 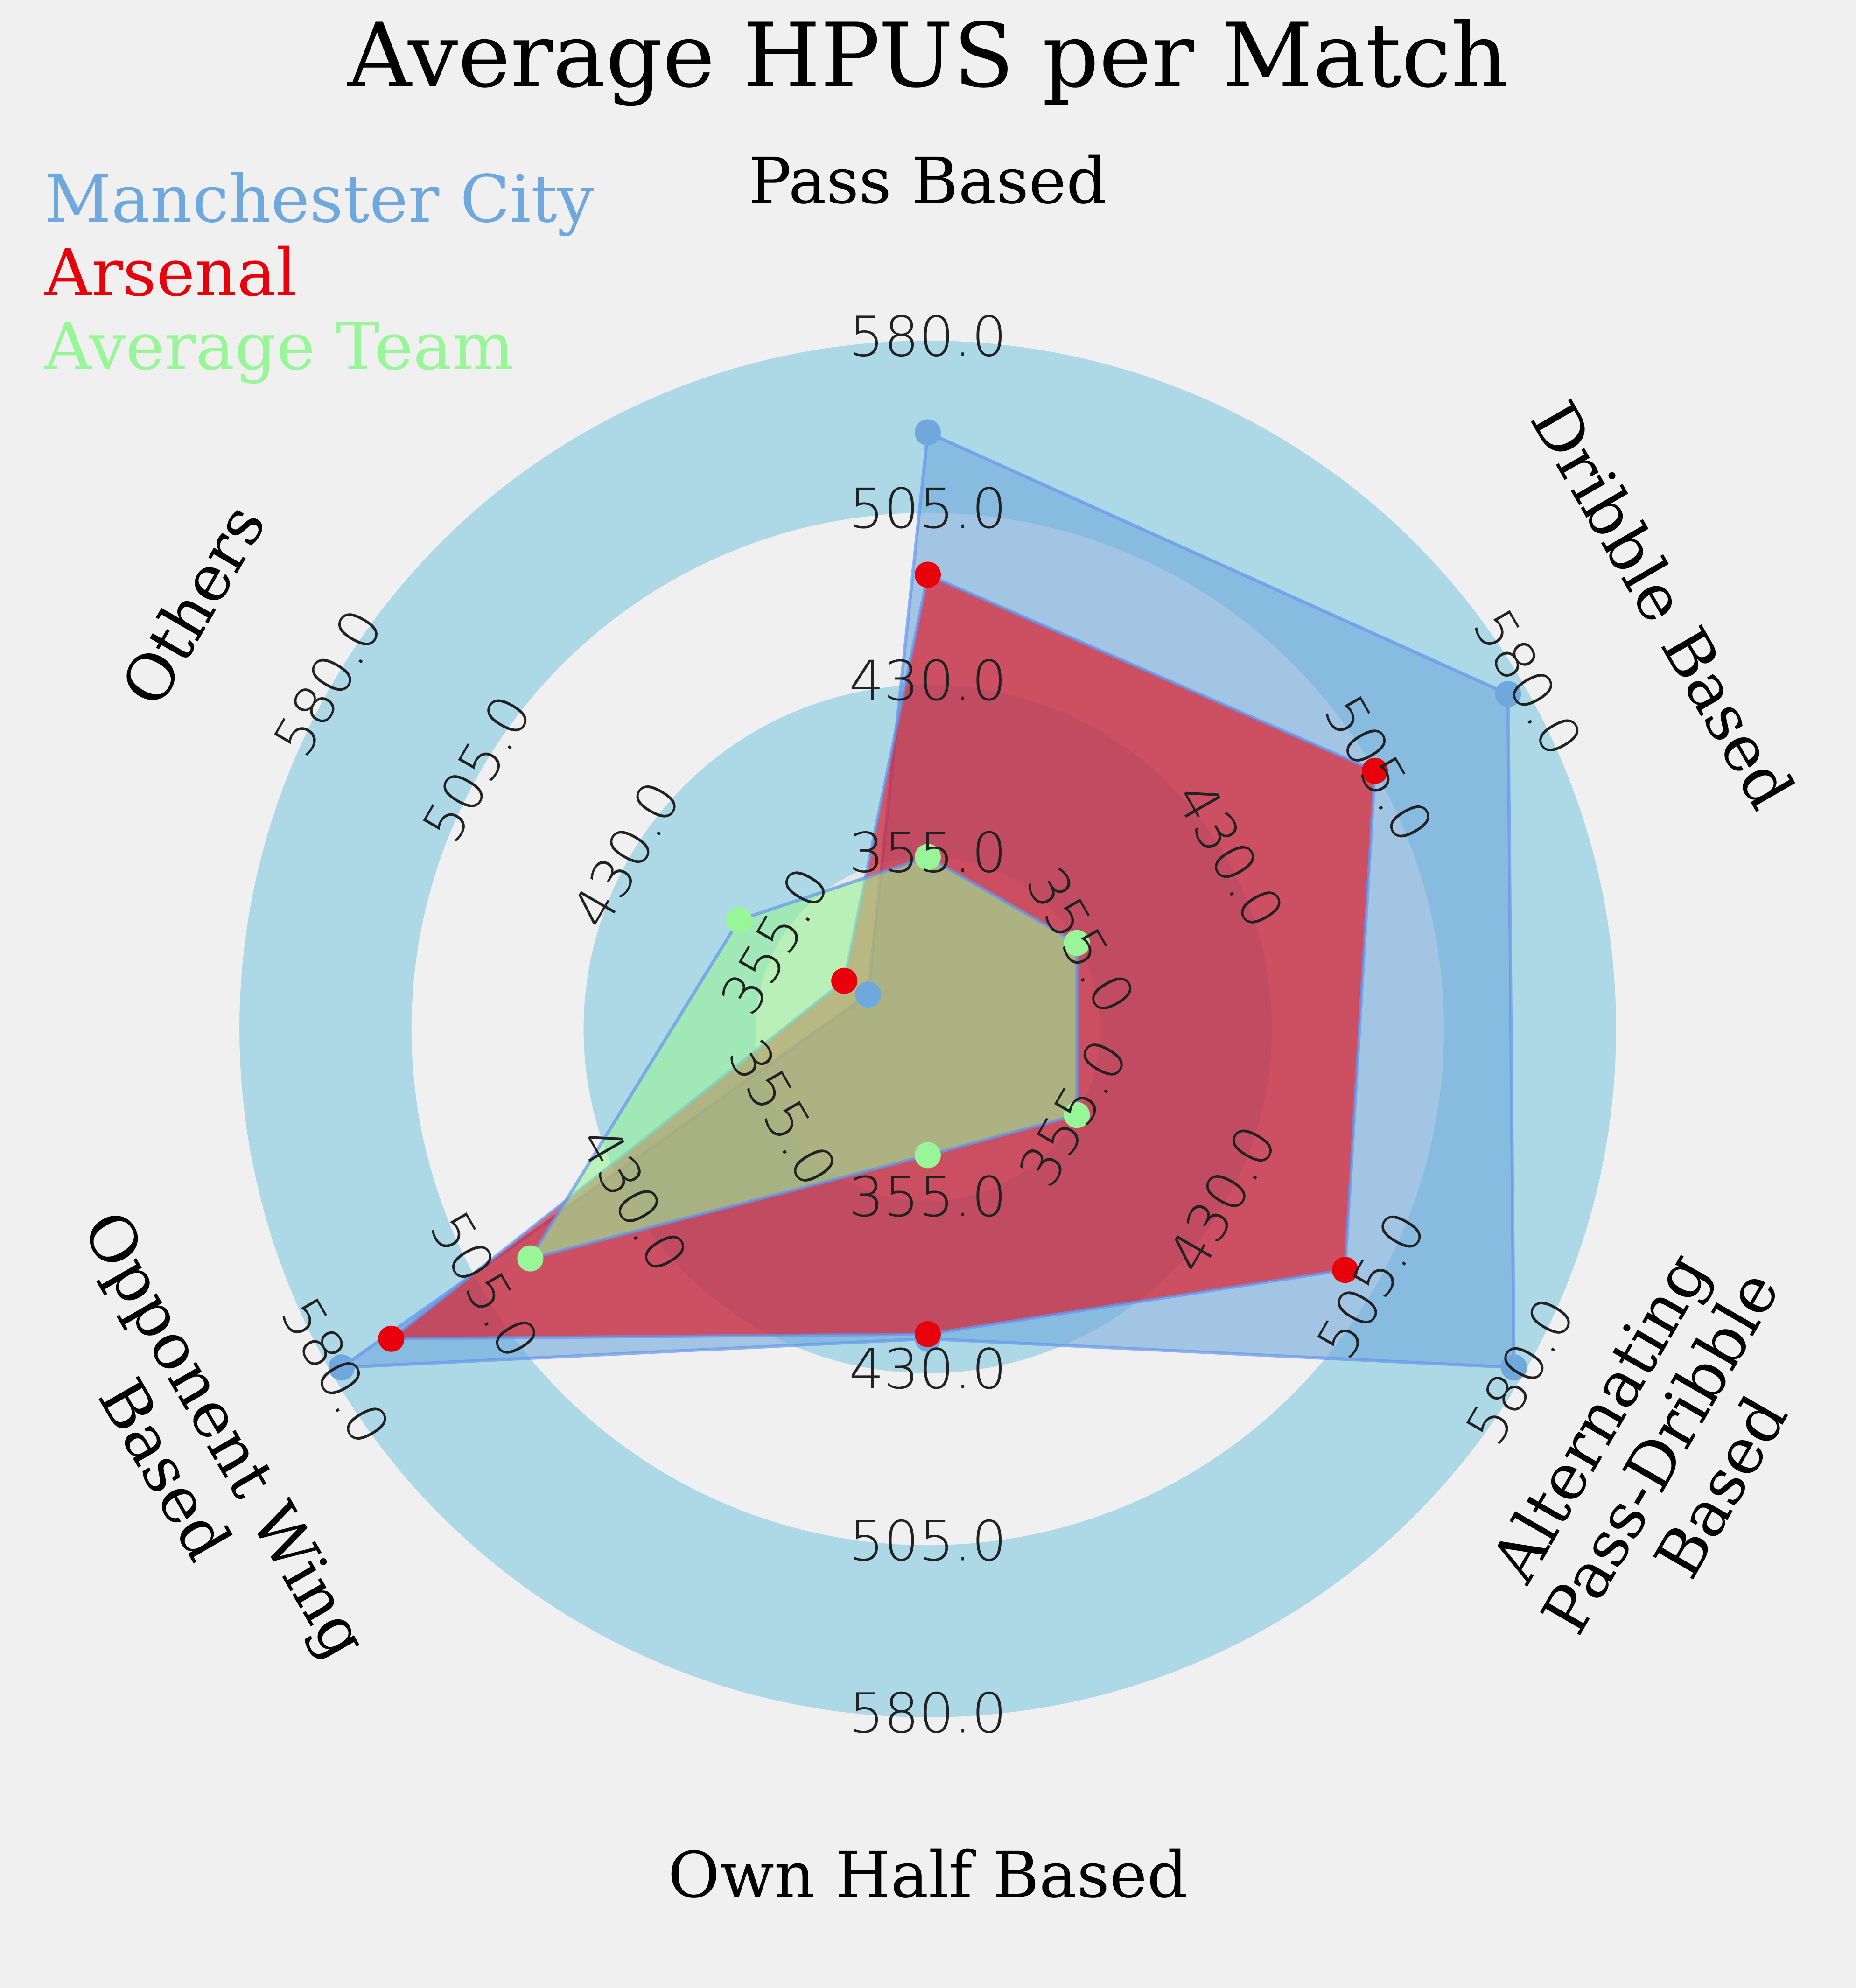 I want to click on category-label: Pass Based, so click(x=928, y=181).